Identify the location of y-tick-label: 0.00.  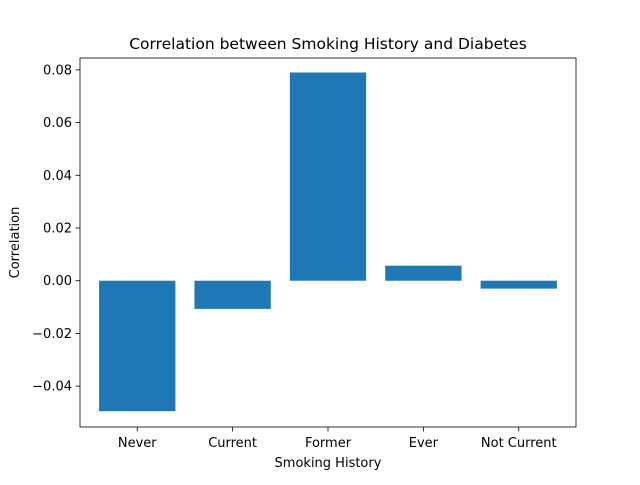
(57, 281).